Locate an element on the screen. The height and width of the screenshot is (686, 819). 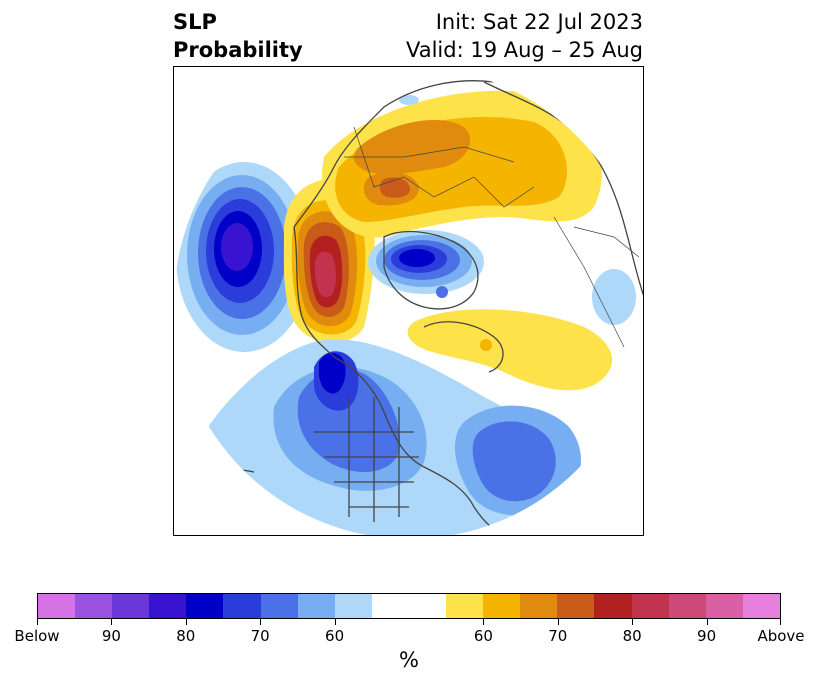
arctic-ocean-negative is located at coordinates (502, 210).